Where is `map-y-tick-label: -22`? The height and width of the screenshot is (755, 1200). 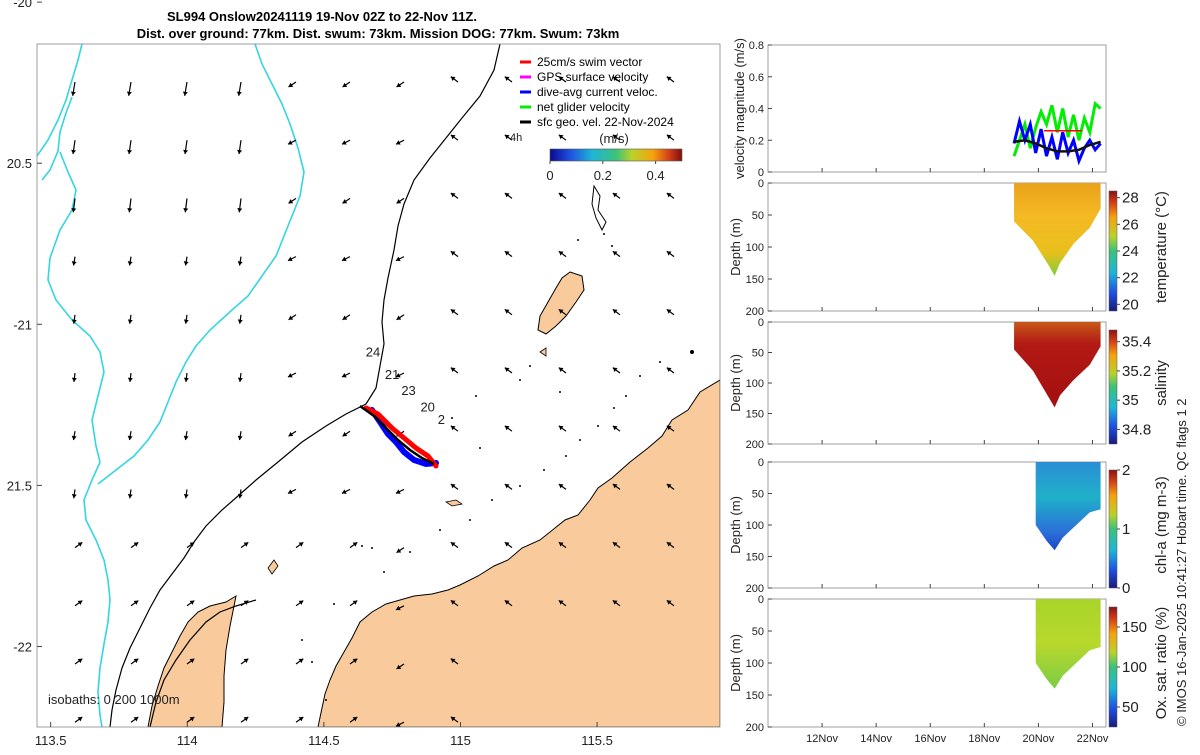
map-y-tick-label: -22 is located at coordinates (22, 646).